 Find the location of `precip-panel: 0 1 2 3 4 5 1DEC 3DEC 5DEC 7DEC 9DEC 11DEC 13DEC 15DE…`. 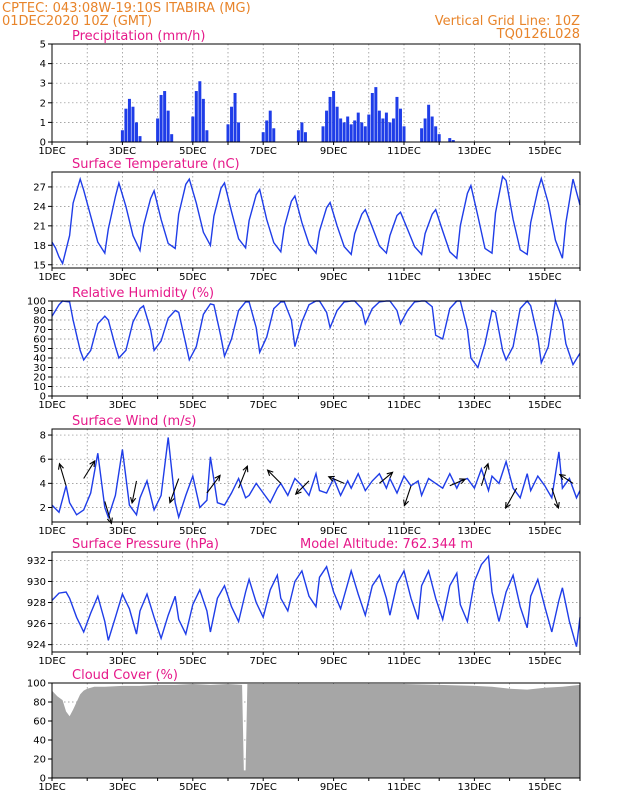

precip-panel: 0 1 2 3 4 5 1DEC 3DEC 5DEC 7DEC 9DEC 11DEC 13DEC 15DE… is located at coordinates (309, 93).